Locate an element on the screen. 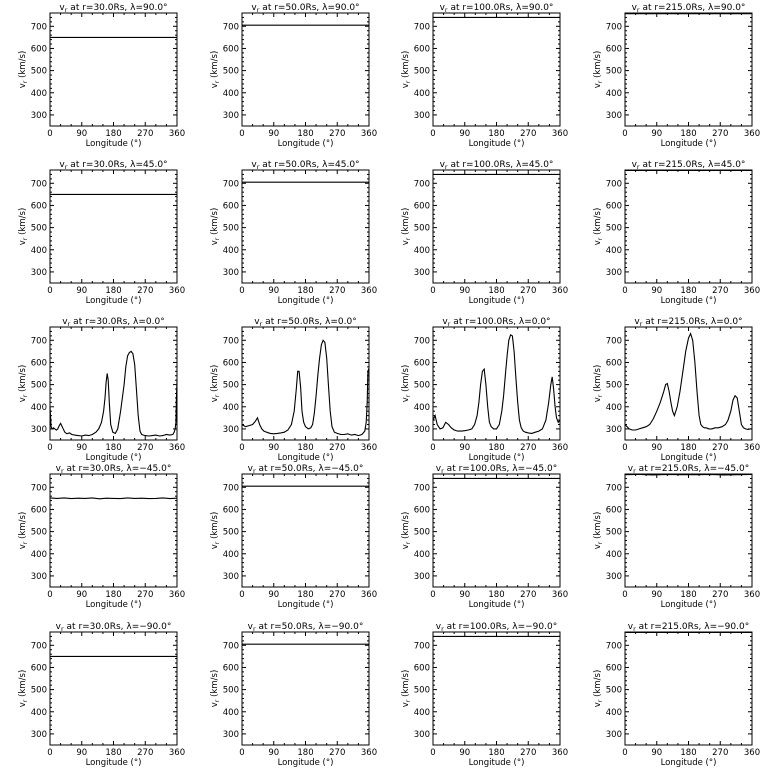 Image resolution: width=768 pixels, height=772 pixels. title-text: at r=100.0Rs, λ=90.0° is located at coordinates (501, 8).